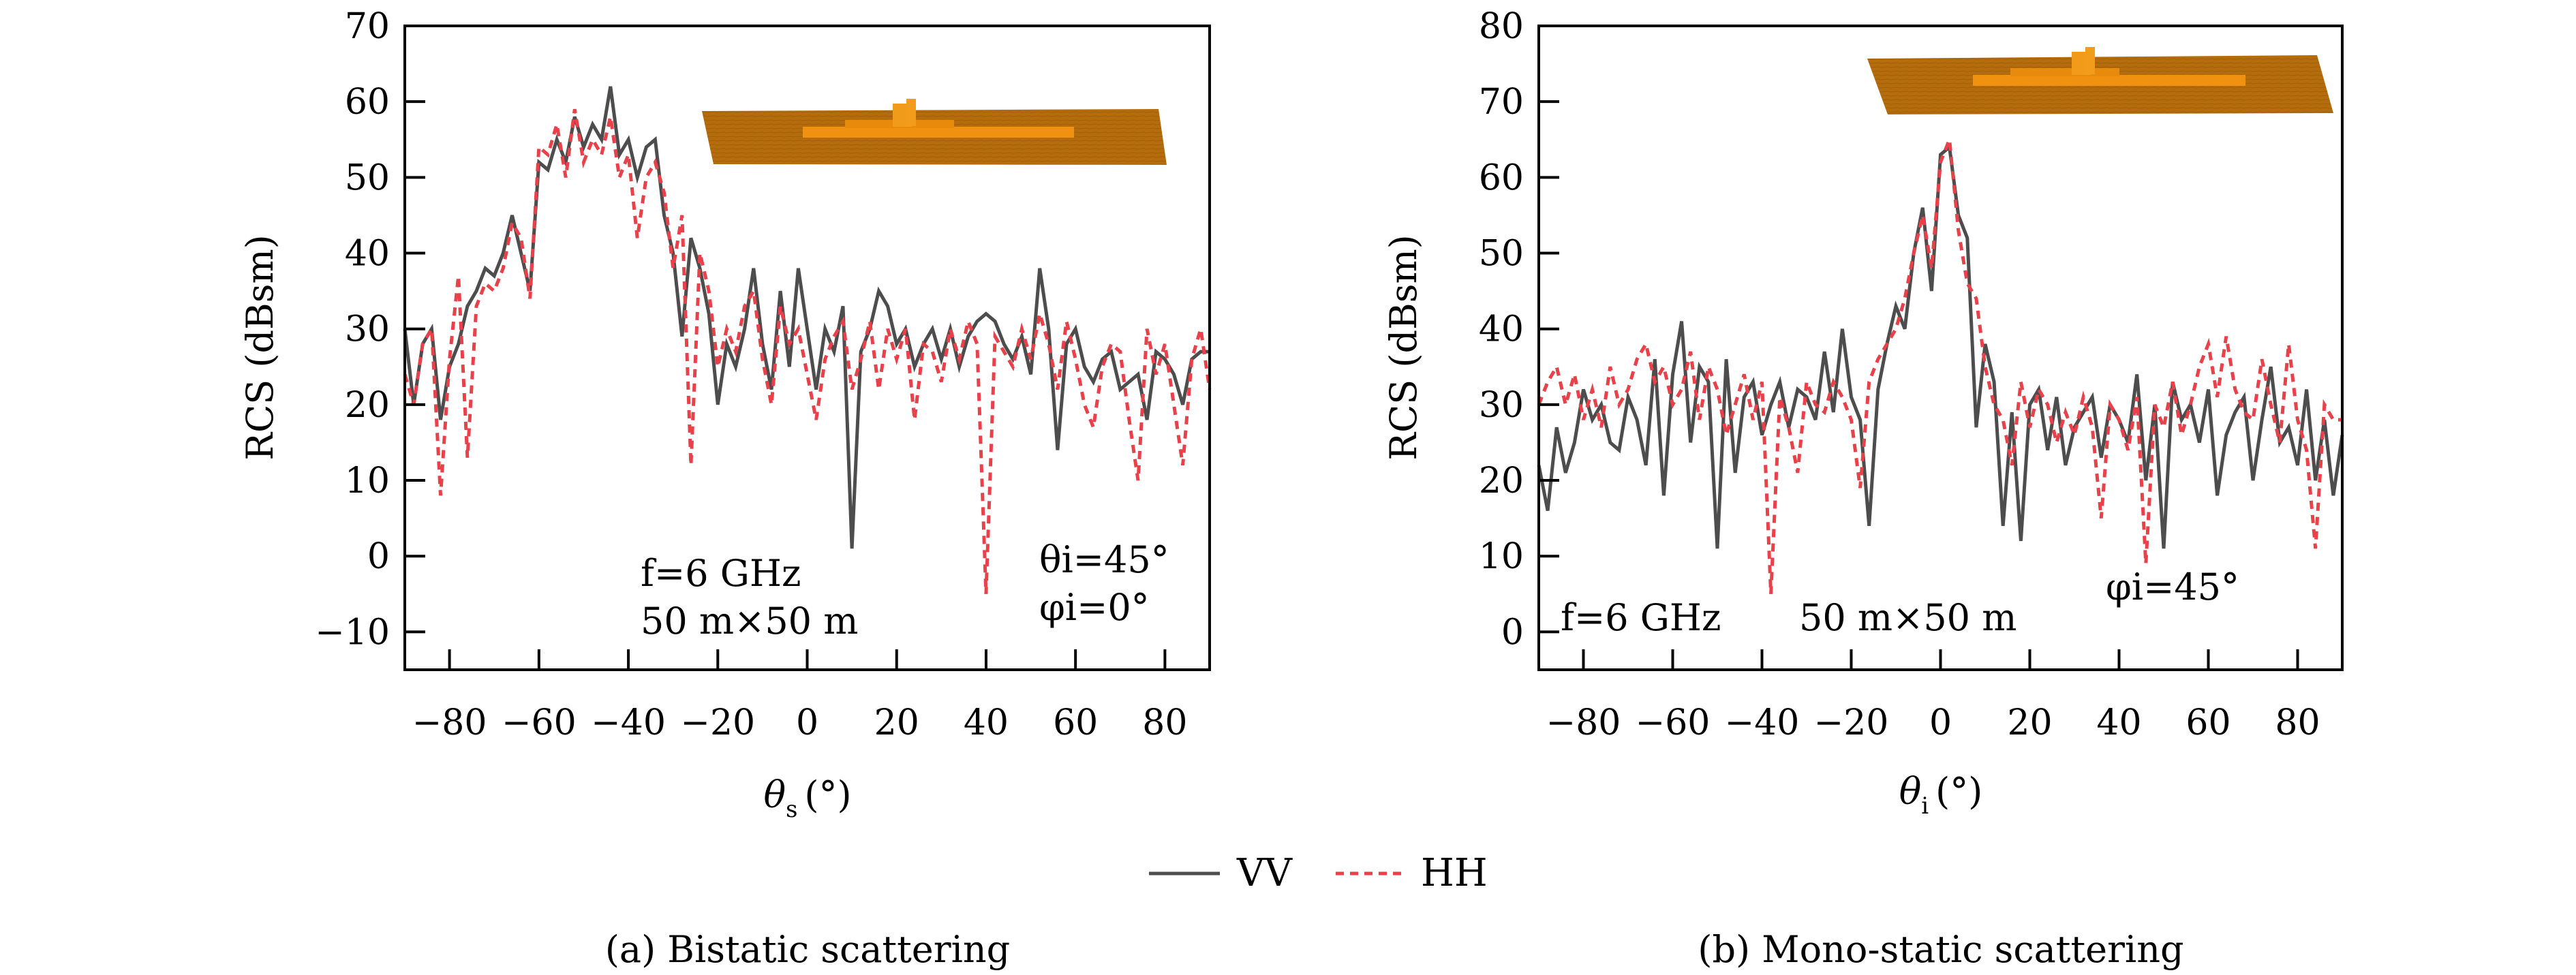  What do you see at coordinates (1454, 873) in the screenshot?
I see `legend-label-hh: HH` at bounding box center [1454, 873].